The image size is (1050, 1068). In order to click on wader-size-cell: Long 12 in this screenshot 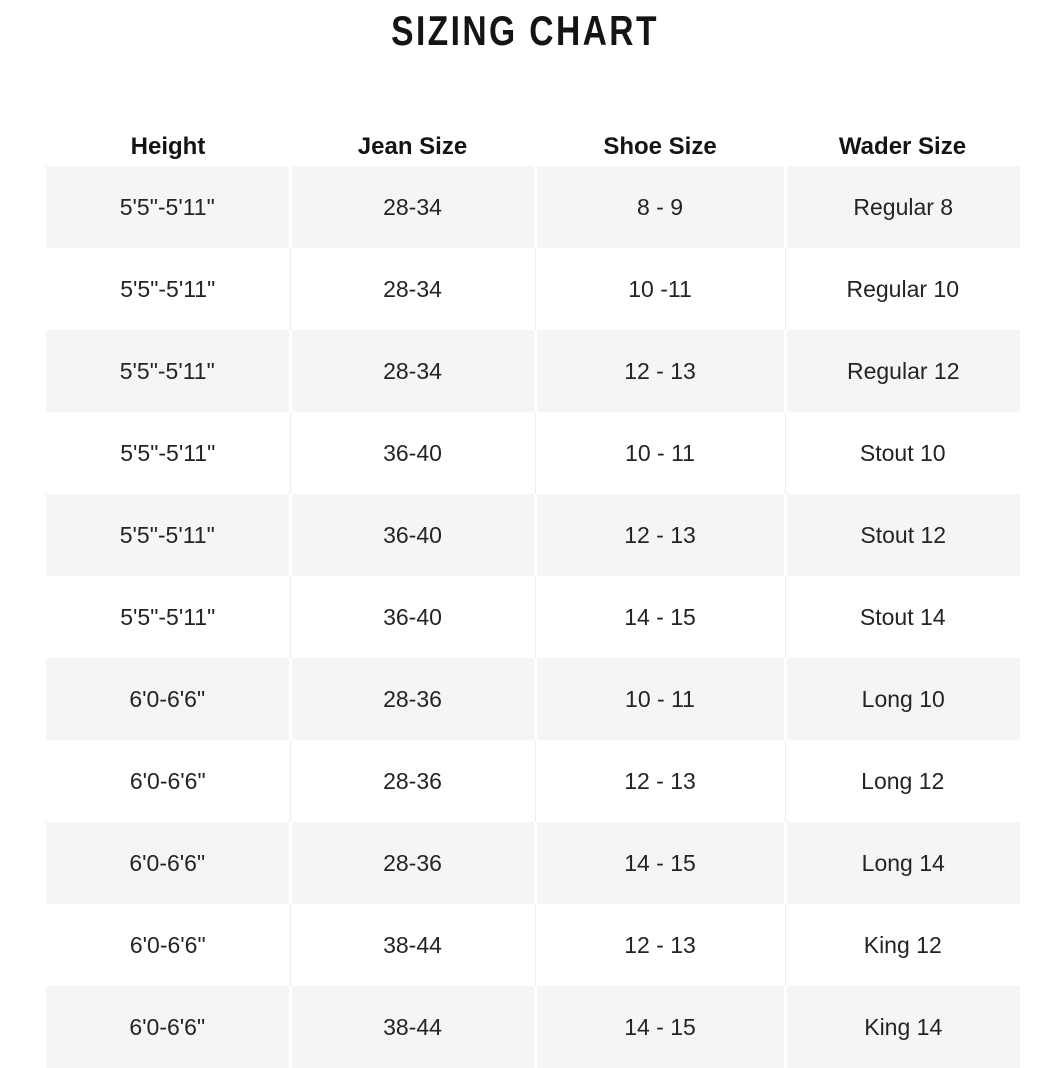, I will do `click(902, 781)`.